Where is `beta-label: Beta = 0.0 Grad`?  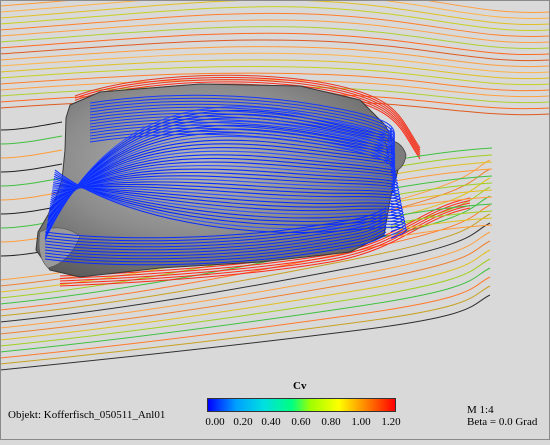
beta-label: Beta = 0.0 Grad is located at coordinates (502, 422).